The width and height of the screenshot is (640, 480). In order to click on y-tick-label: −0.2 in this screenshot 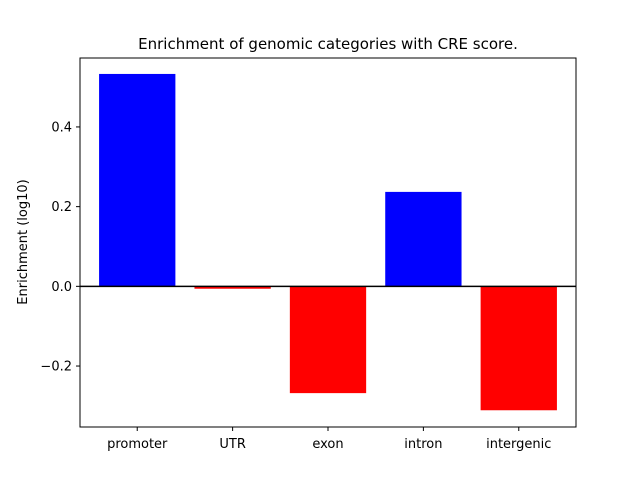, I will do `click(56, 367)`.